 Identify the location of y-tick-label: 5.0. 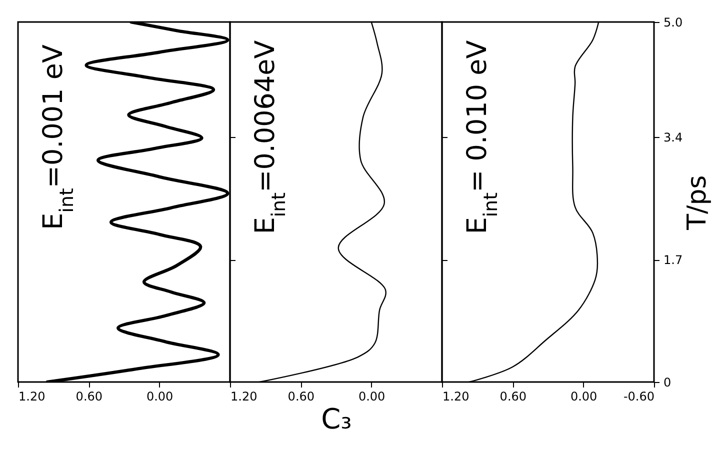
(673, 23).